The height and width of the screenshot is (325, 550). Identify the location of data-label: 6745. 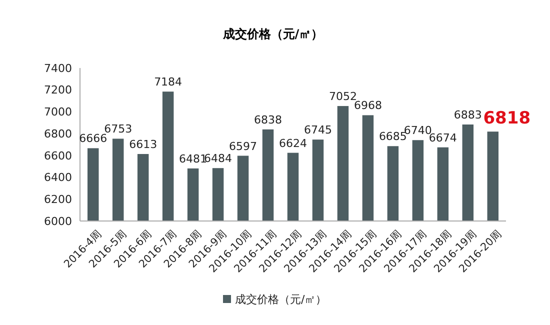
(318, 130).